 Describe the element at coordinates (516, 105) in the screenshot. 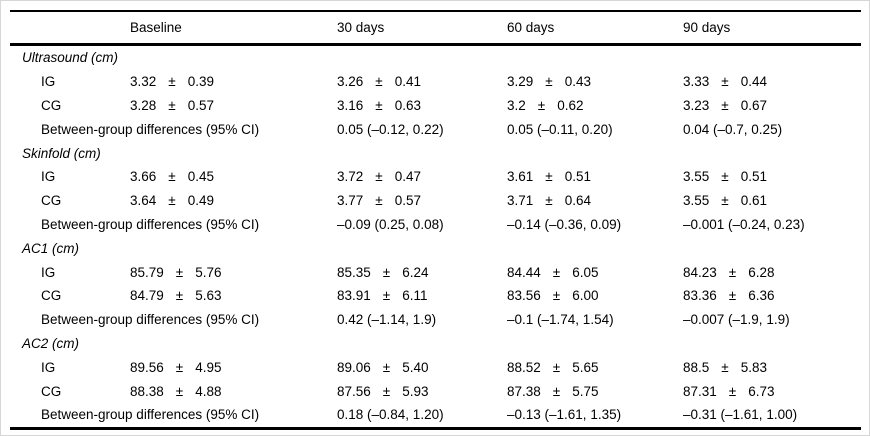

I see `mean-value: 3.2` at that location.